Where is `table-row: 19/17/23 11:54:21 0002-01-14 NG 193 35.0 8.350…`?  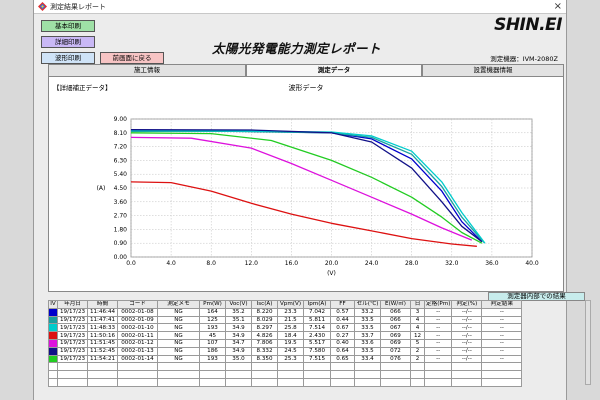 table-row: 19/17/23 11:54:21 0002-01-14 NG 193 35.0 8.350… is located at coordinates (285, 359).